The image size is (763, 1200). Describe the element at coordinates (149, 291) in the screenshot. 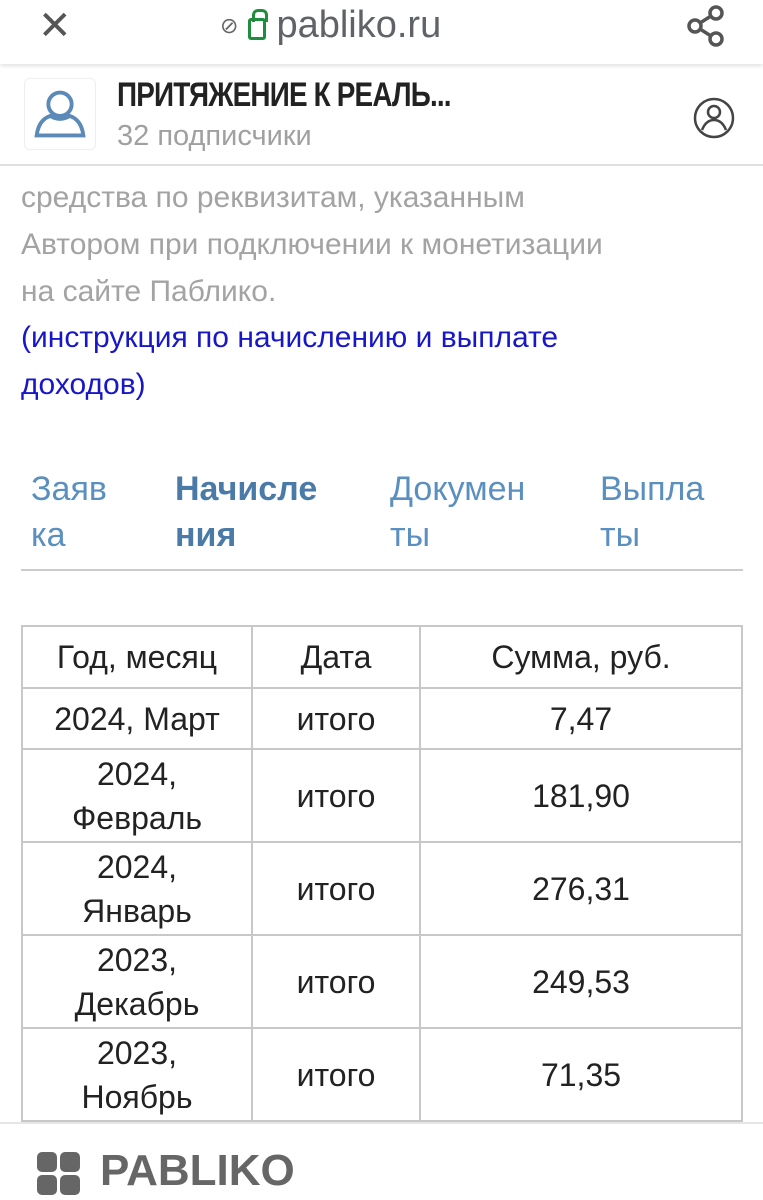

I see `text-line: на сайте Паблико.` at that location.